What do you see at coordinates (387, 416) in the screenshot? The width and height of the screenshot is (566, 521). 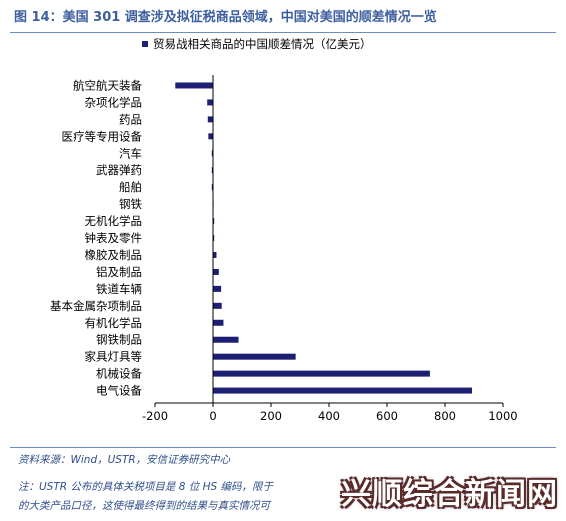 I see `x-tick-label: 600` at bounding box center [387, 416].